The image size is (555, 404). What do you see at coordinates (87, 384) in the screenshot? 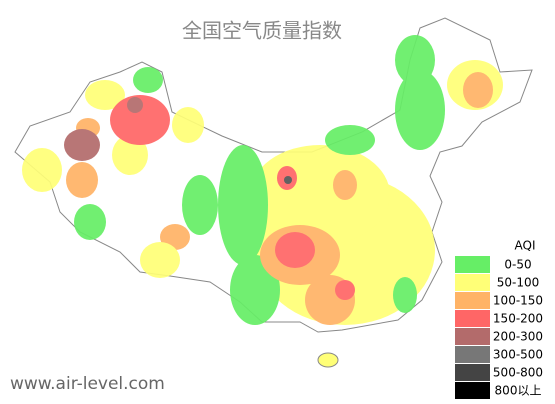
I see `site-watermark: www.air-level.com` at bounding box center [87, 384].